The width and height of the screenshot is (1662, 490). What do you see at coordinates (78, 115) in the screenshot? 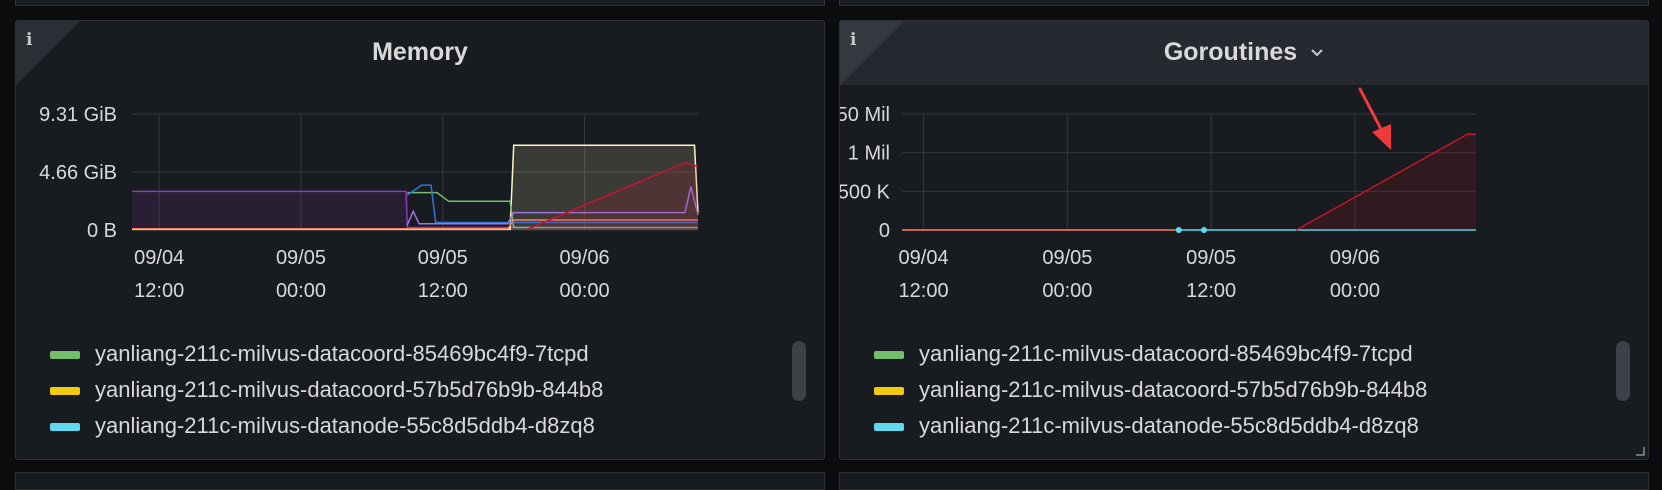
I see `y-tick-label: 9.31 GiB` at bounding box center [78, 115].